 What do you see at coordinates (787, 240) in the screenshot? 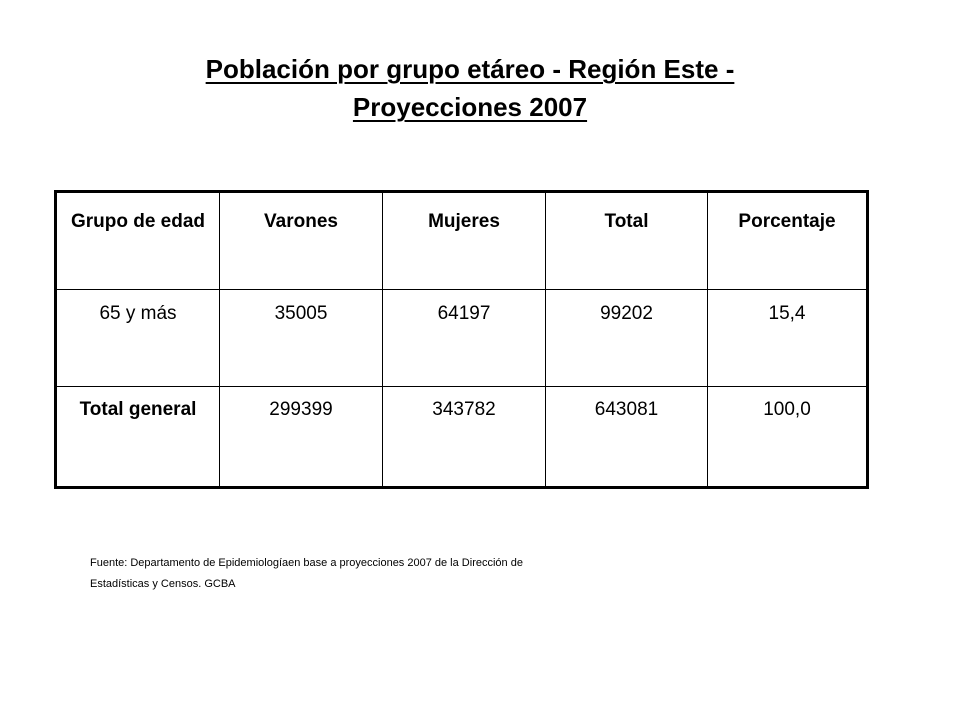
I see `header-porcentaje: Porcentaje` at bounding box center [787, 240].